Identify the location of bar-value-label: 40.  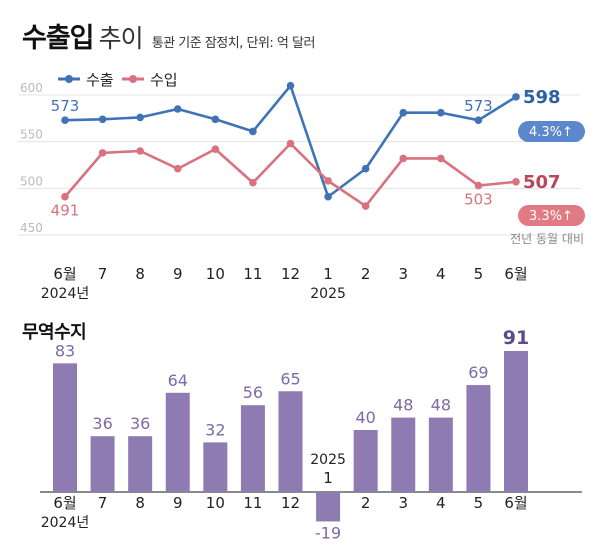
(365, 417).